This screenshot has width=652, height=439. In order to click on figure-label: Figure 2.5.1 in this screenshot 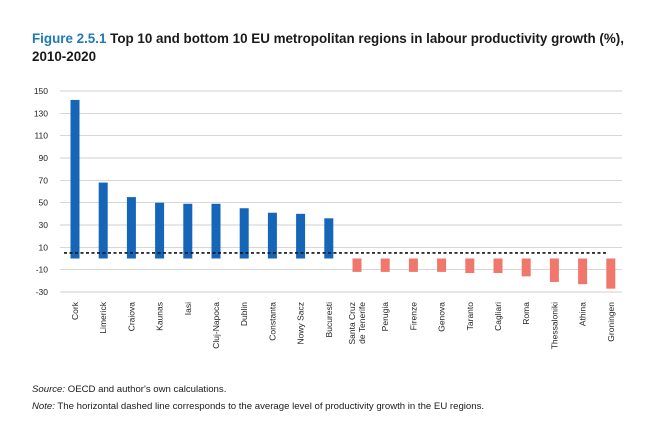, I will do `click(69, 38)`.